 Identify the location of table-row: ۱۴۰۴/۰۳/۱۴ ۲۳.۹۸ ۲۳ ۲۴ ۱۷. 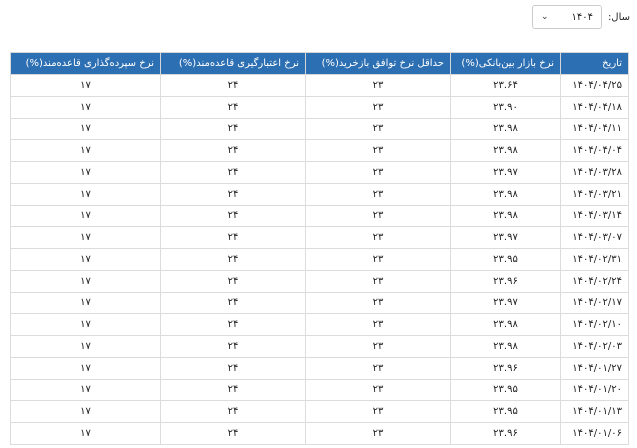
(319, 216).